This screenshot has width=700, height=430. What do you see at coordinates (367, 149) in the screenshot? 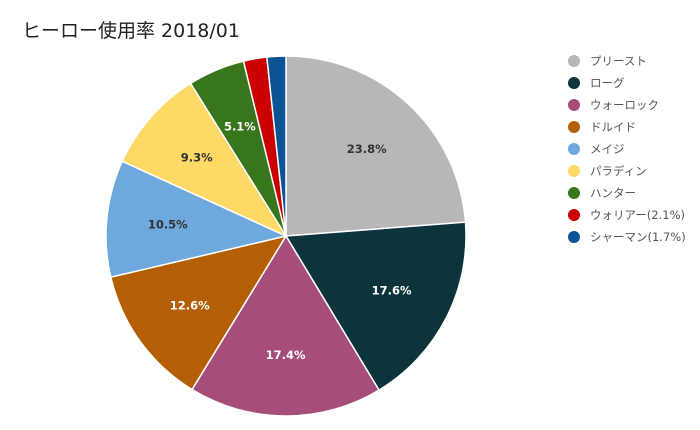
I see `slice-label: 23.8%` at bounding box center [367, 149].